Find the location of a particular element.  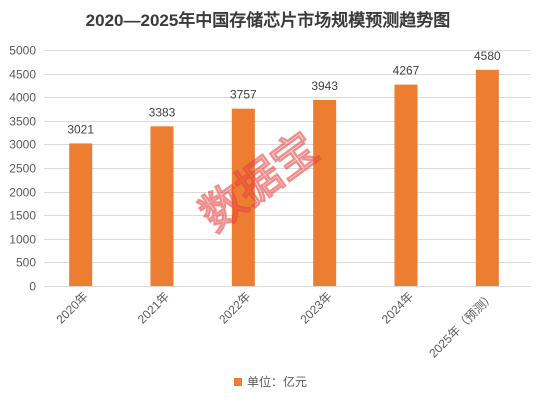

data-label: 3383 is located at coordinates (162, 112).